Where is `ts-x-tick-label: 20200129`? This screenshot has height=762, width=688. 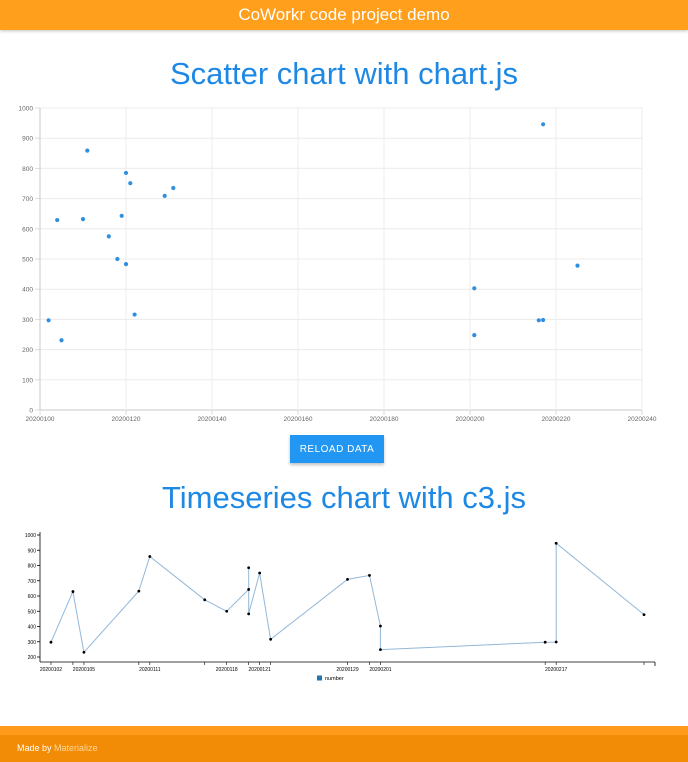
ts-x-tick-label: 20200129 is located at coordinates (347, 670).